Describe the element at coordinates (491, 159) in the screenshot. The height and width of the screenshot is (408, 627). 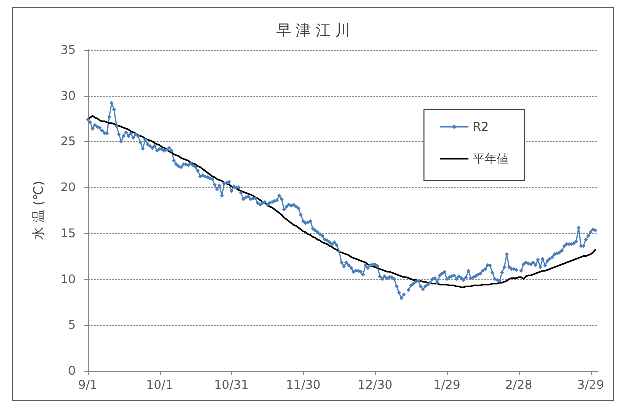
I see `legend-label: 平年値` at that location.